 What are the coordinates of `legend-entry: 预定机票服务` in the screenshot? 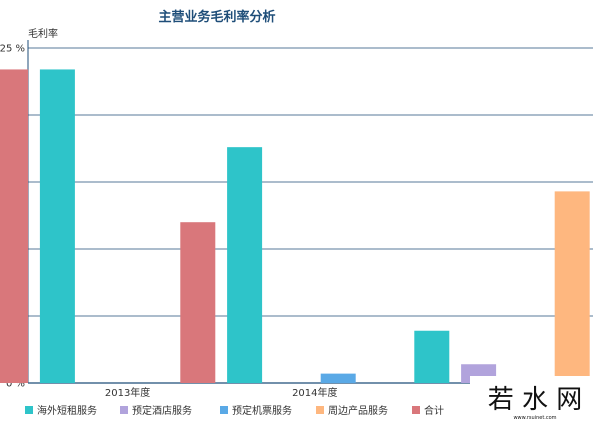 It's located at (262, 410).